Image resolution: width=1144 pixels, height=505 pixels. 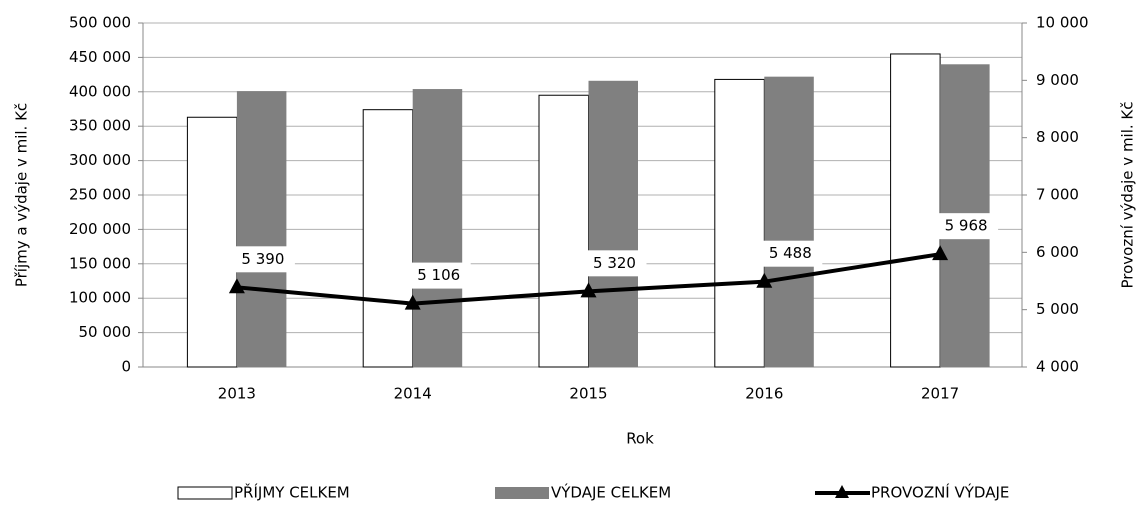 I want to click on y-tick-label: 450 000, so click(x=100, y=57).